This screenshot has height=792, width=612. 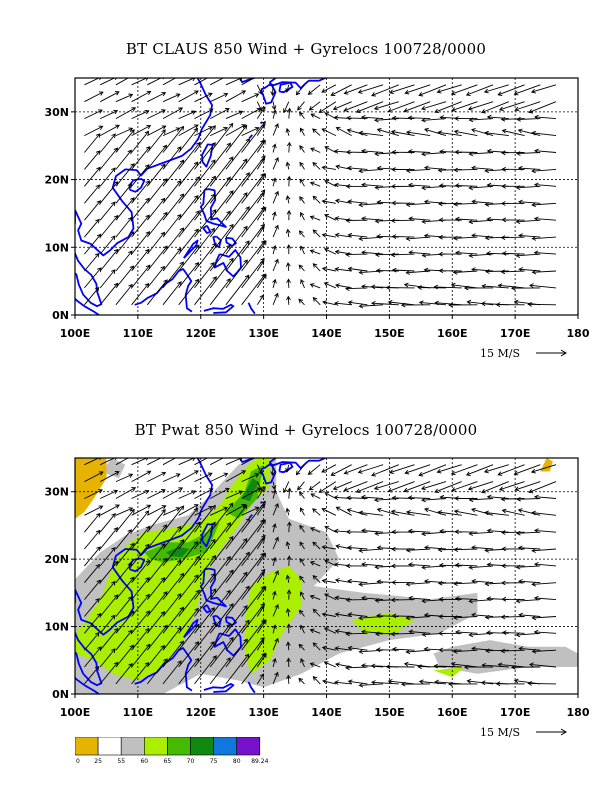 I want to click on y-tick-label: 10N, so click(x=56, y=627).